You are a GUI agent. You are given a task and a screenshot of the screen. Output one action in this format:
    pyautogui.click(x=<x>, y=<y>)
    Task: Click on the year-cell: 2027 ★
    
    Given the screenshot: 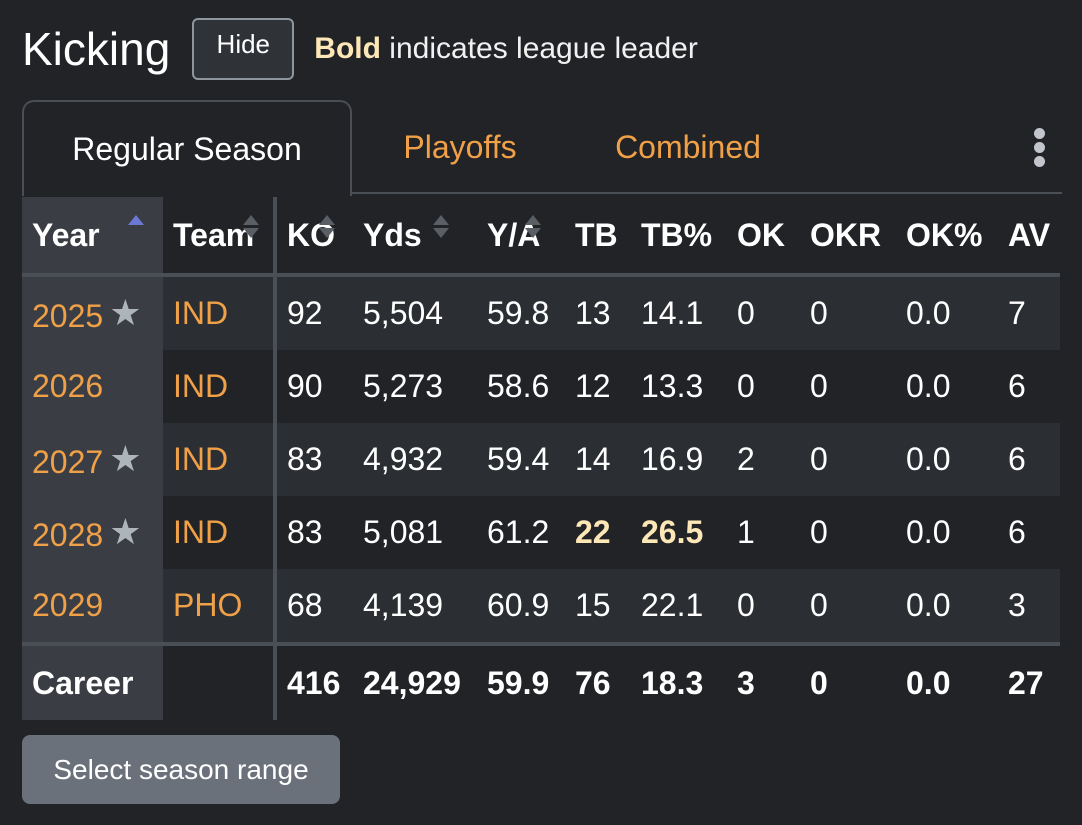 What is the action you would take?
    pyautogui.click(x=92, y=459)
    